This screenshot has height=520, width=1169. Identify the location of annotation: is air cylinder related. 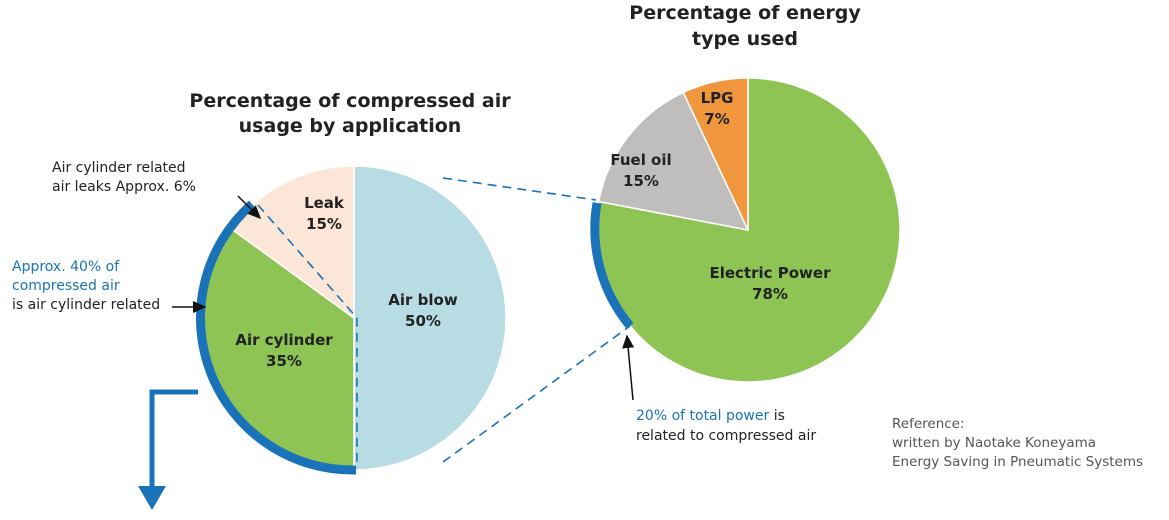
(86, 305).